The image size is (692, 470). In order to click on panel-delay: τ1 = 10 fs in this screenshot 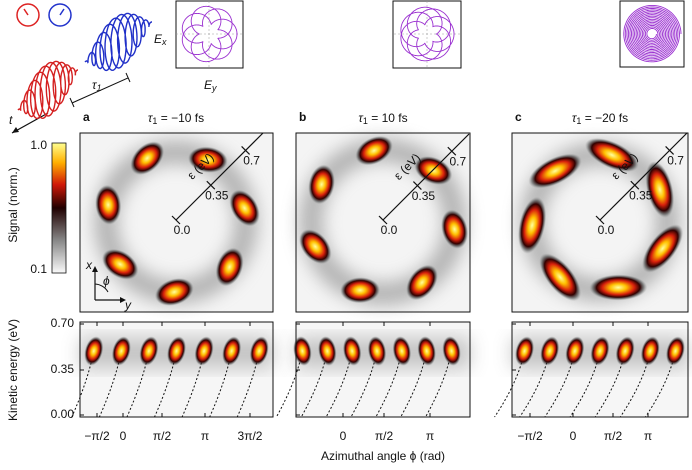, I will do `click(382, 118)`.